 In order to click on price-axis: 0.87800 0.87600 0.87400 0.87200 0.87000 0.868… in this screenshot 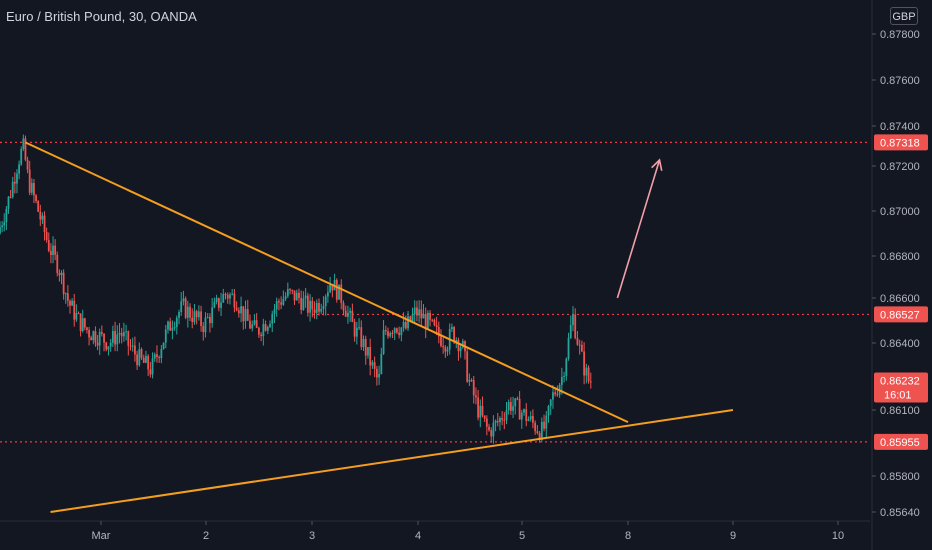, I will do `click(895, 275)`.